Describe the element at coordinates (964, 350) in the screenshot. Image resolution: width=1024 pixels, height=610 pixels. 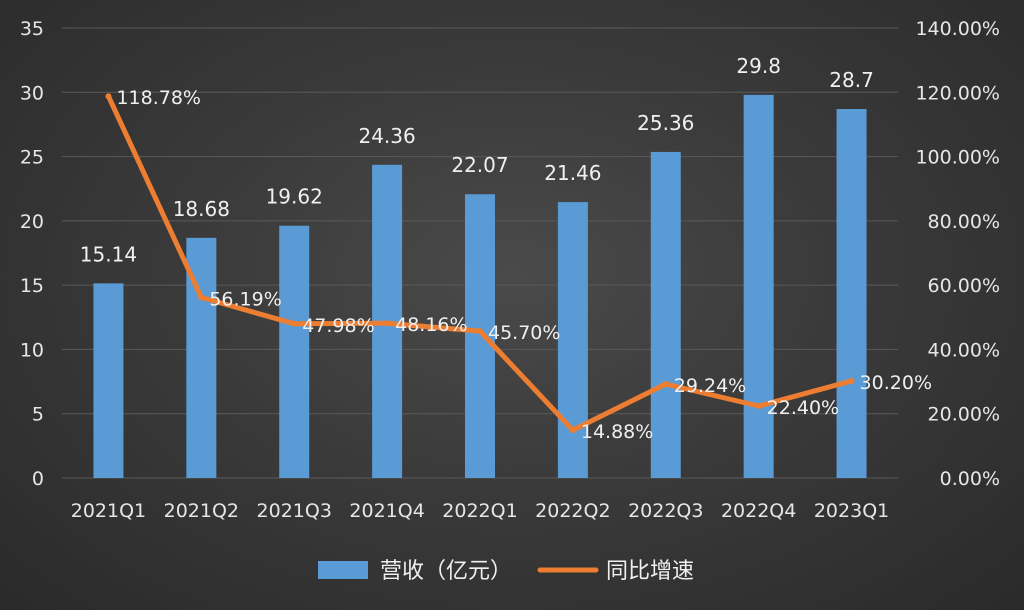
I see `y-right-tick-label: 40.00%` at that location.